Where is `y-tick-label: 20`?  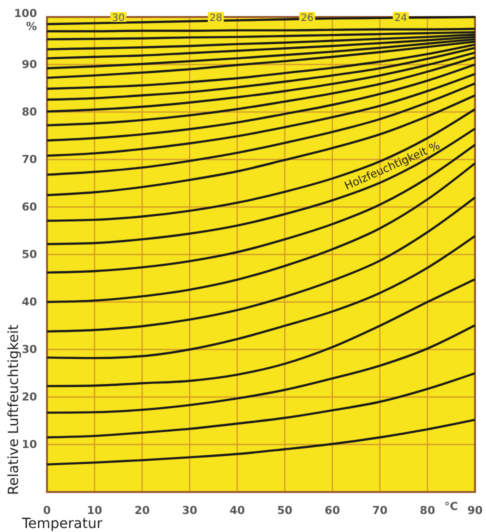 y-tick-label: 20 is located at coordinates (30, 397).